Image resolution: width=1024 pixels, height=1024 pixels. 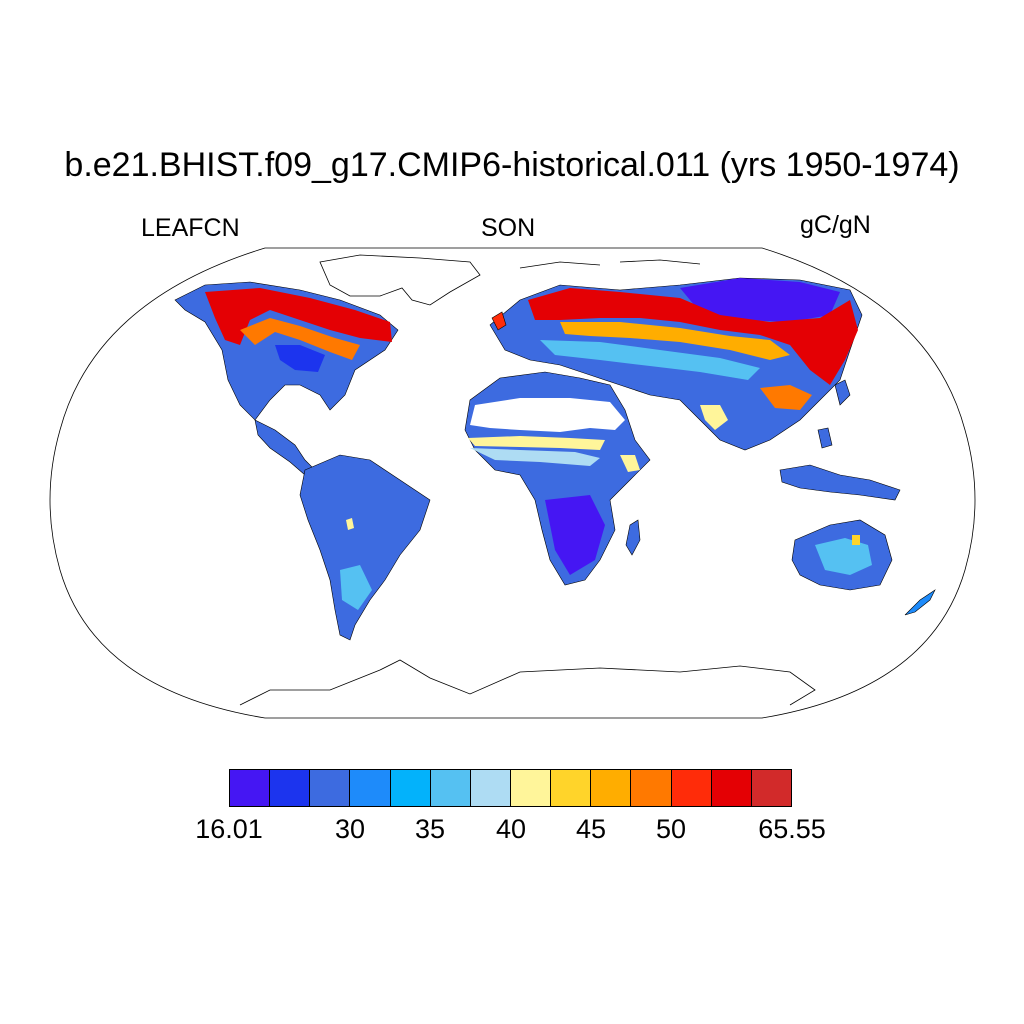 I want to click on north-america-blue-core, so click(x=300, y=358).